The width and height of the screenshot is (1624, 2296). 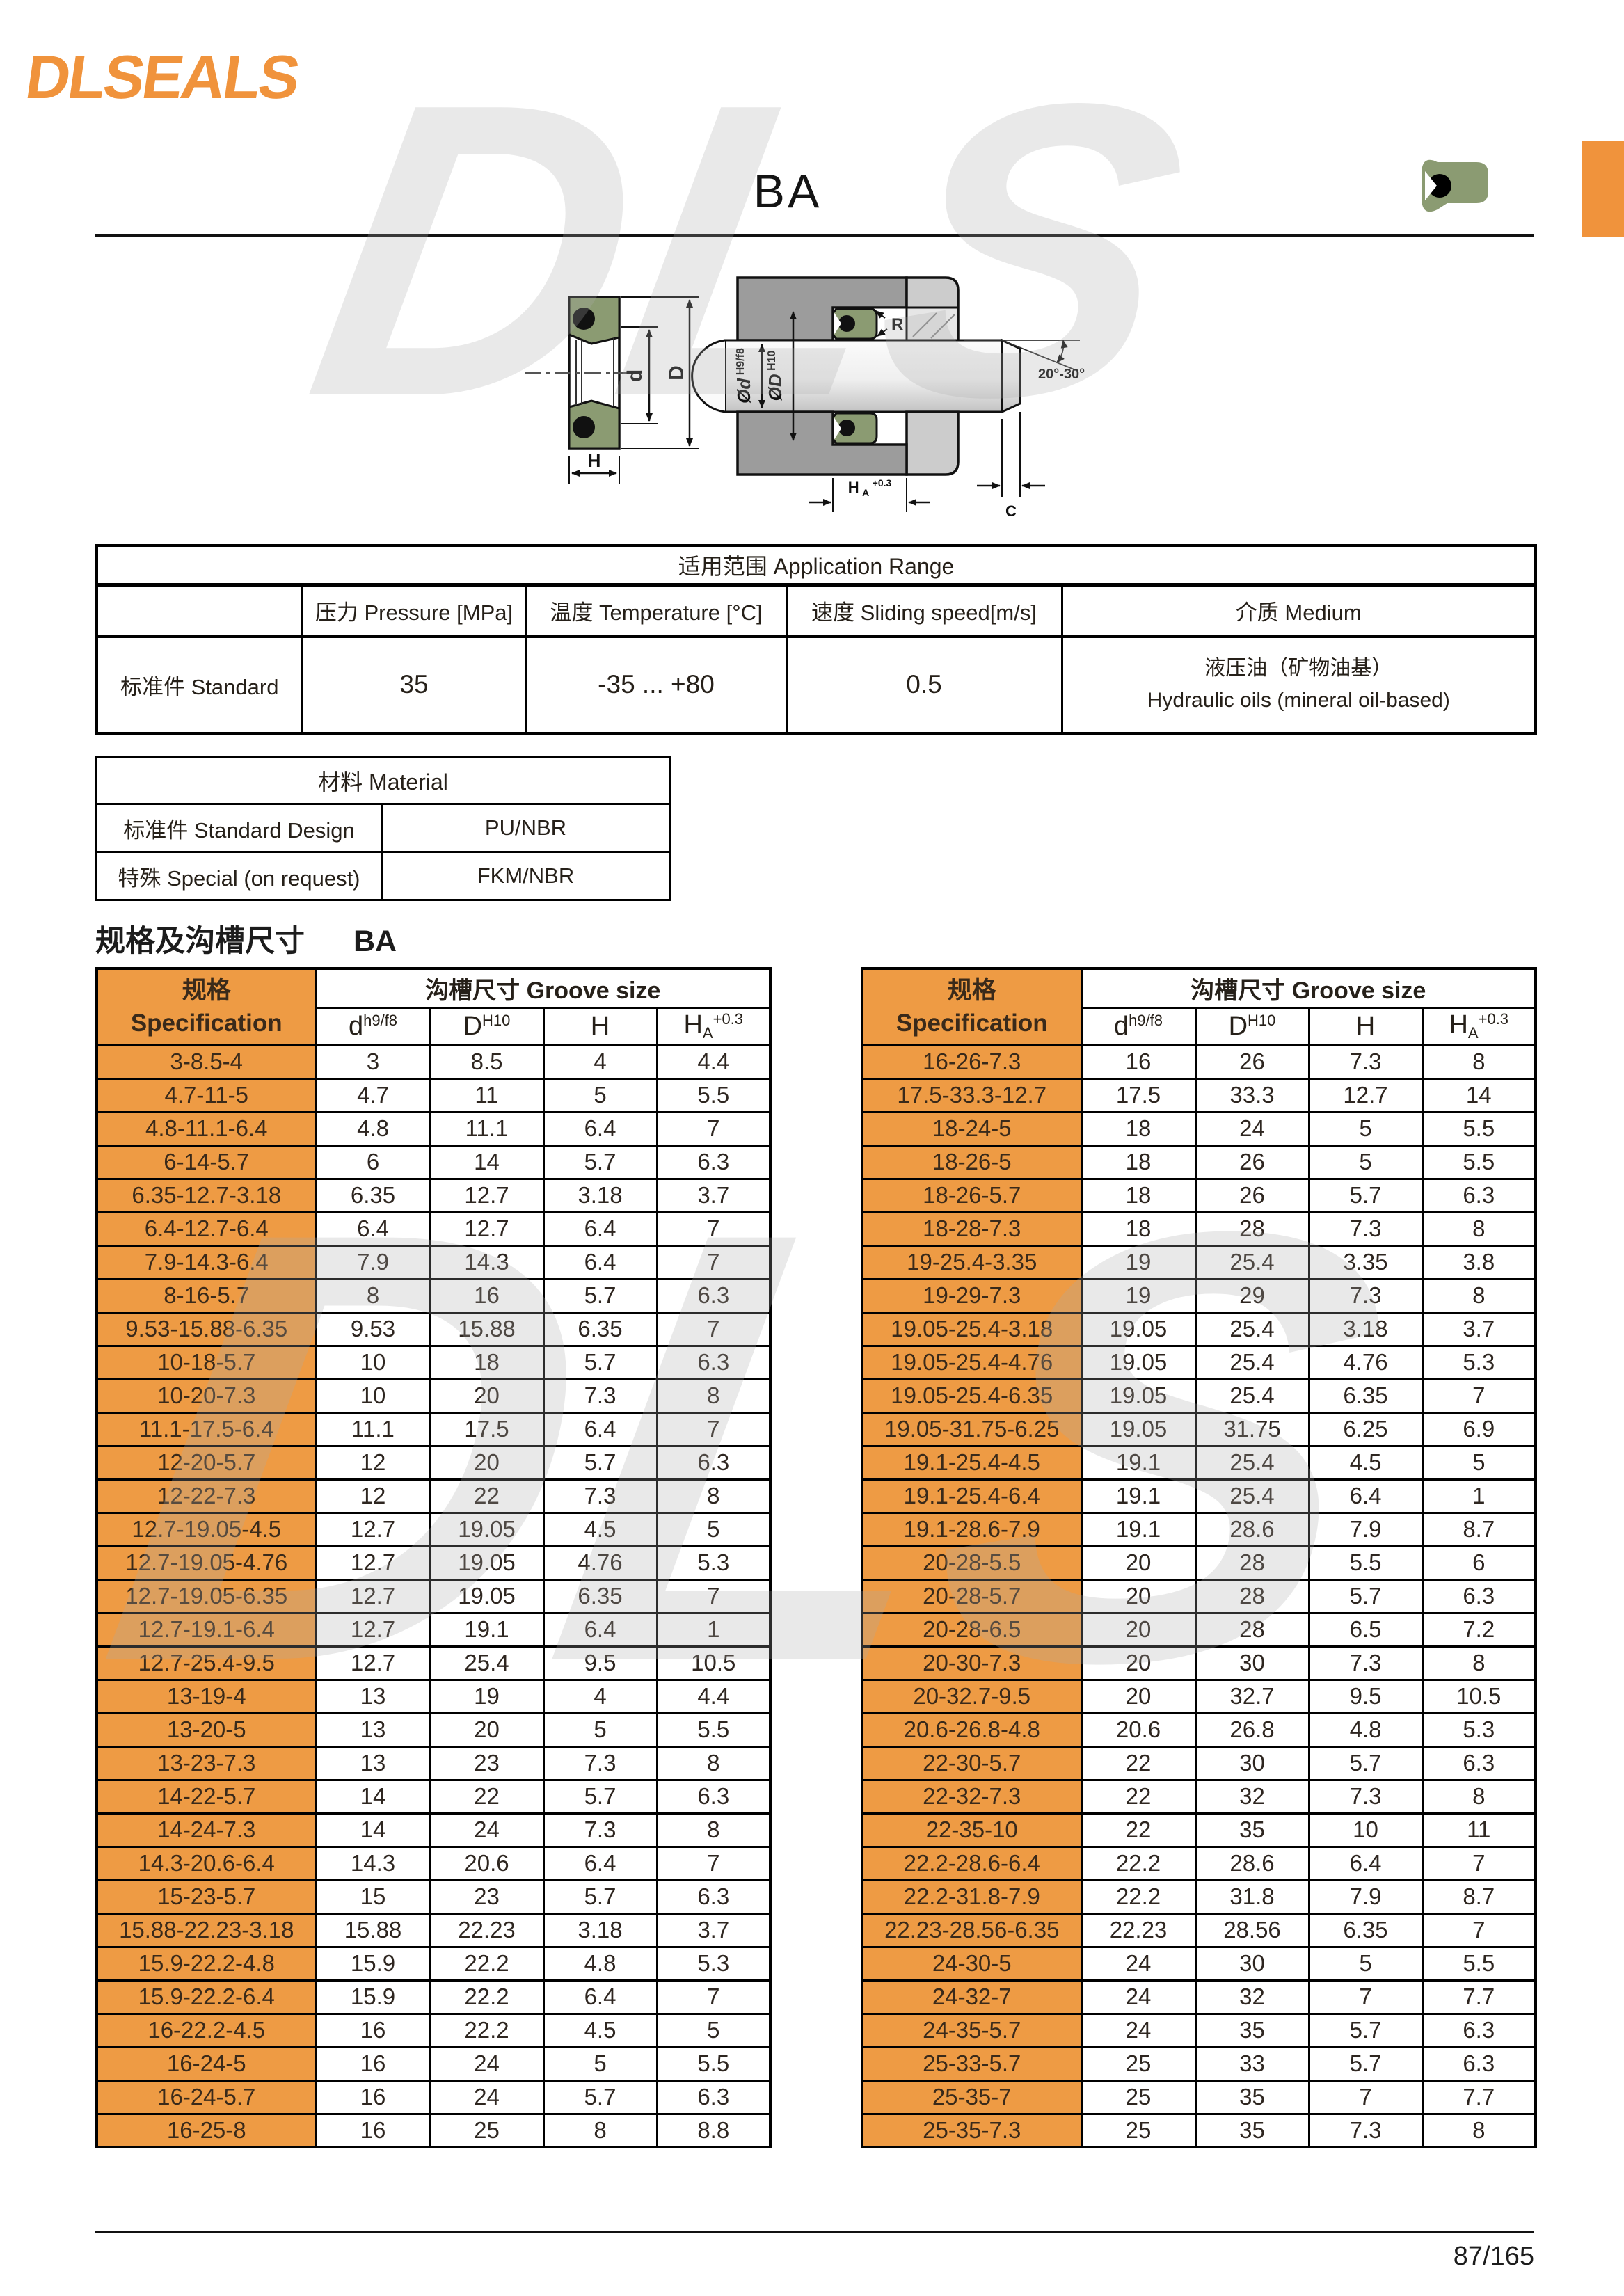 What do you see at coordinates (660, 372) in the screenshot?
I see `dimension-D: D` at bounding box center [660, 372].